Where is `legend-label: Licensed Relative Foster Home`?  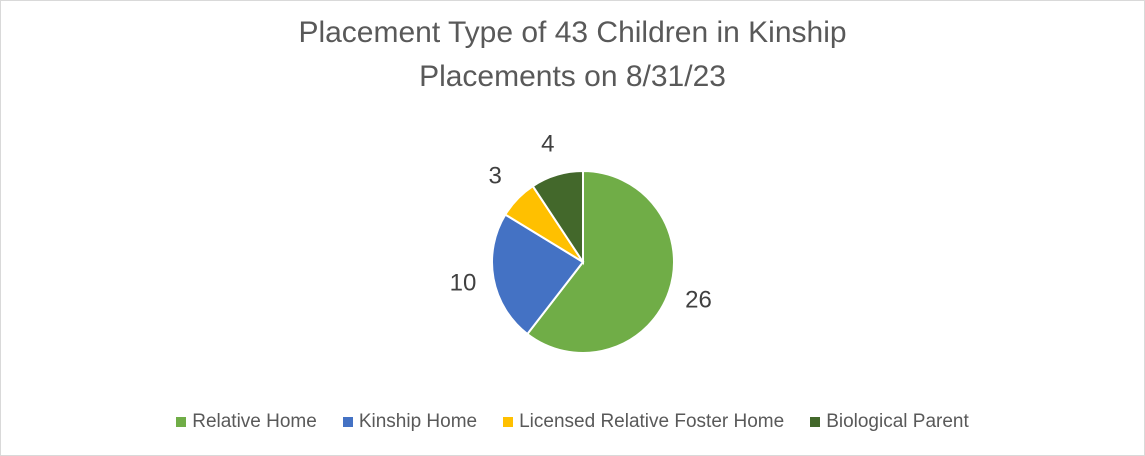 legend-label: Licensed Relative Foster Home is located at coordinates (652, 421).